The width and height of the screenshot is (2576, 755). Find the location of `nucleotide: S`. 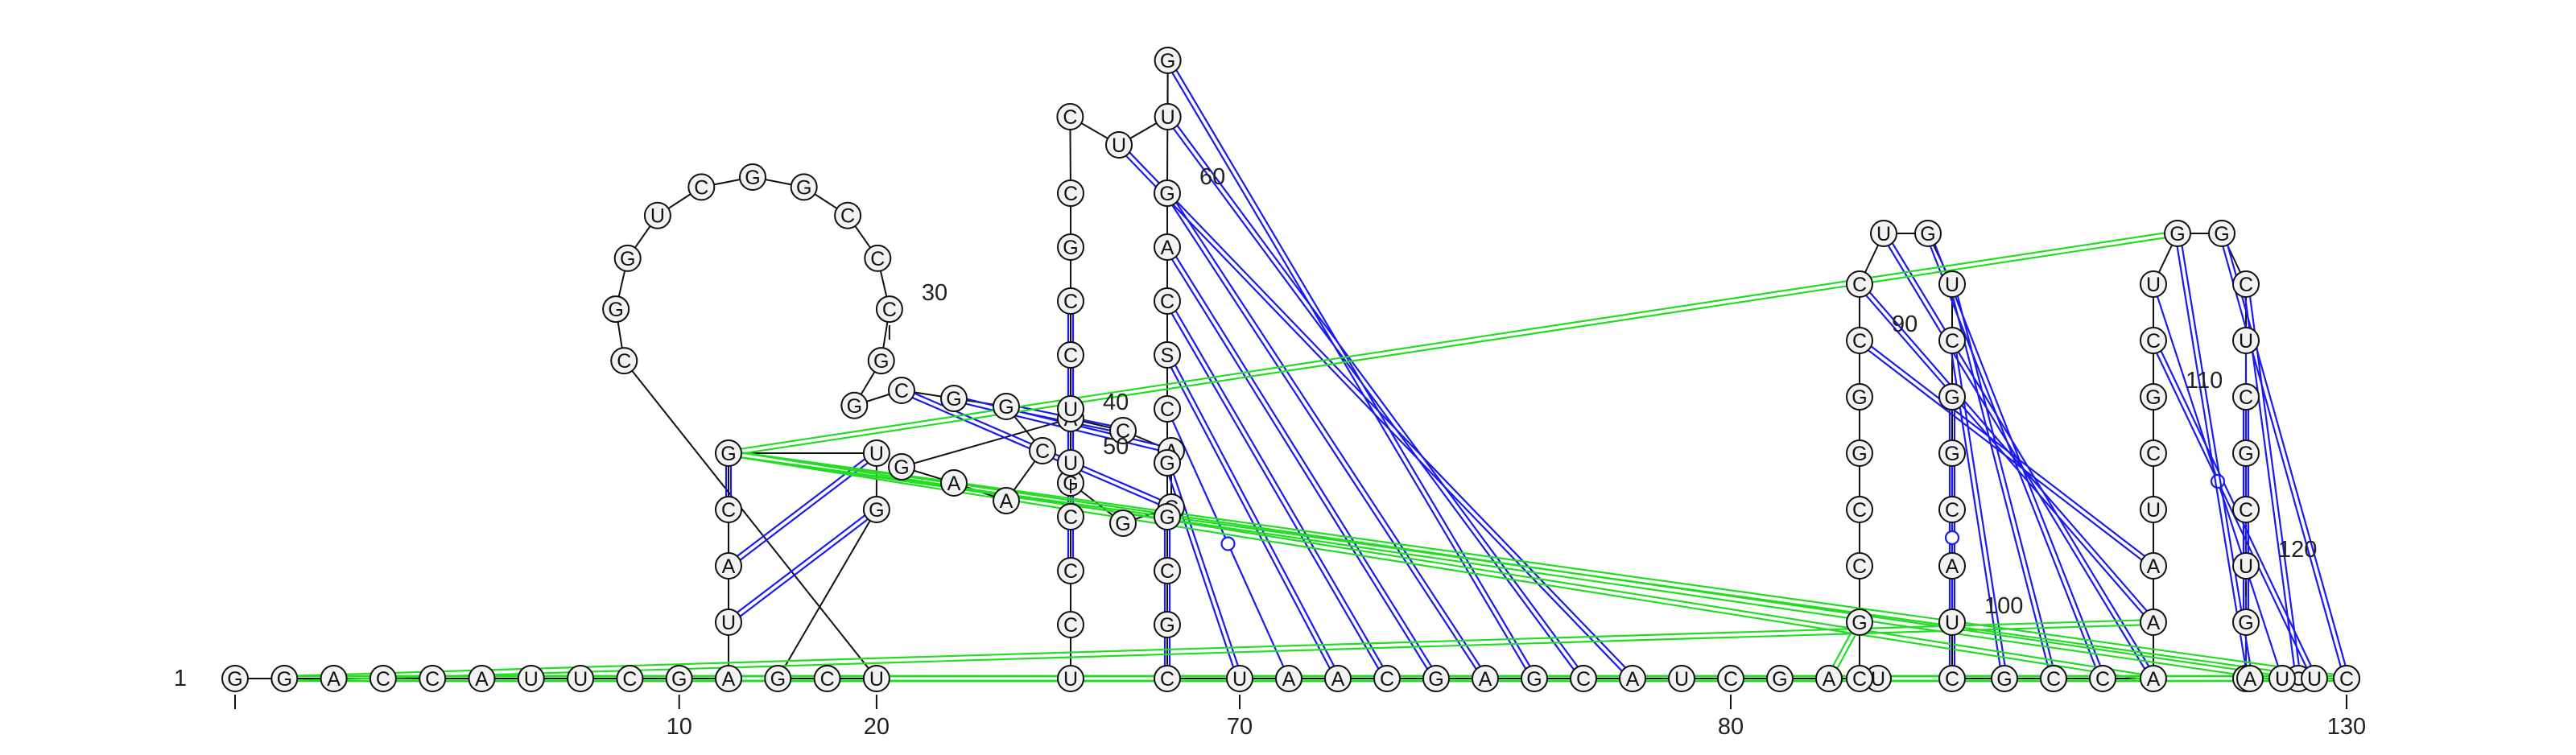

nucleotide: S is located at coordinates (1167, 355).